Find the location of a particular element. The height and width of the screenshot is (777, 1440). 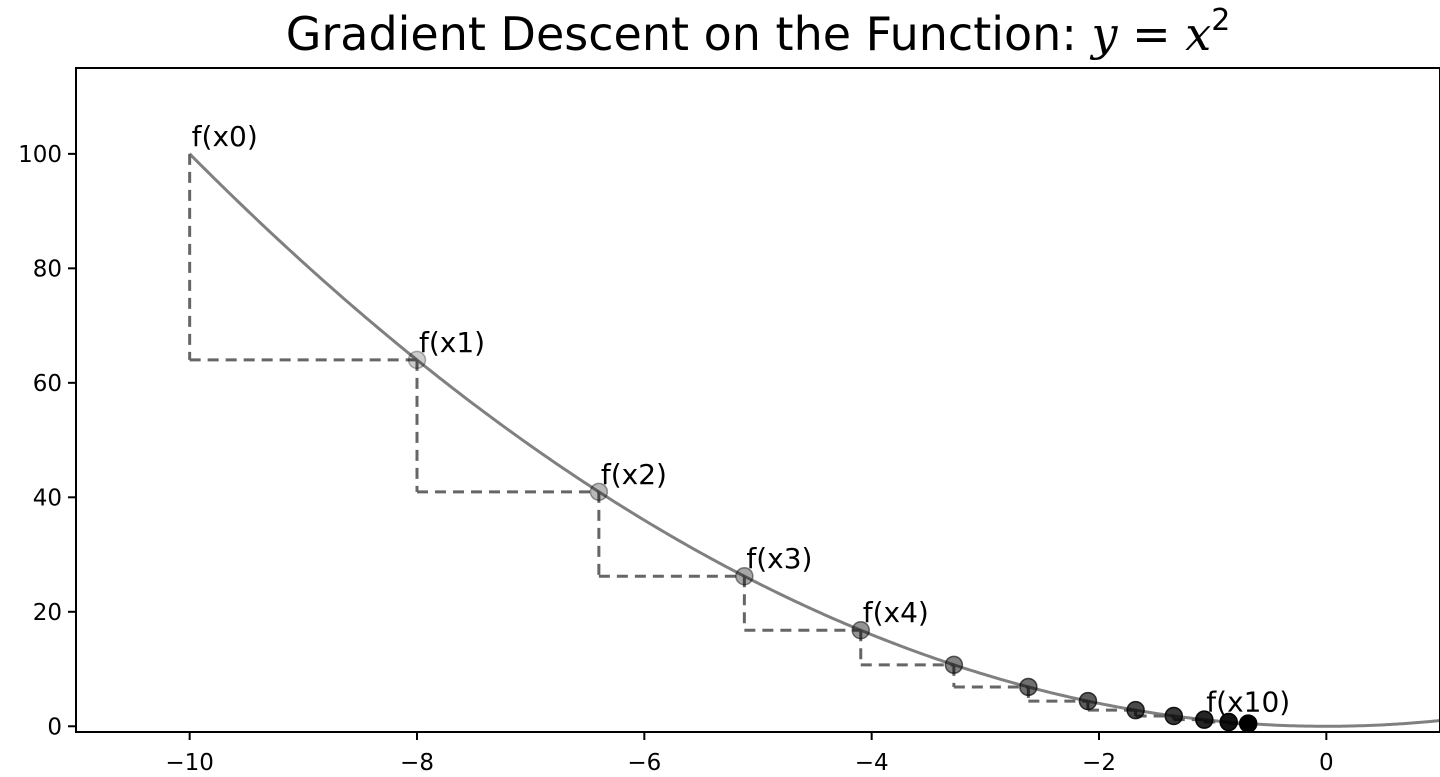

y-tick-label: 40 is located at coordinates (47, 498).